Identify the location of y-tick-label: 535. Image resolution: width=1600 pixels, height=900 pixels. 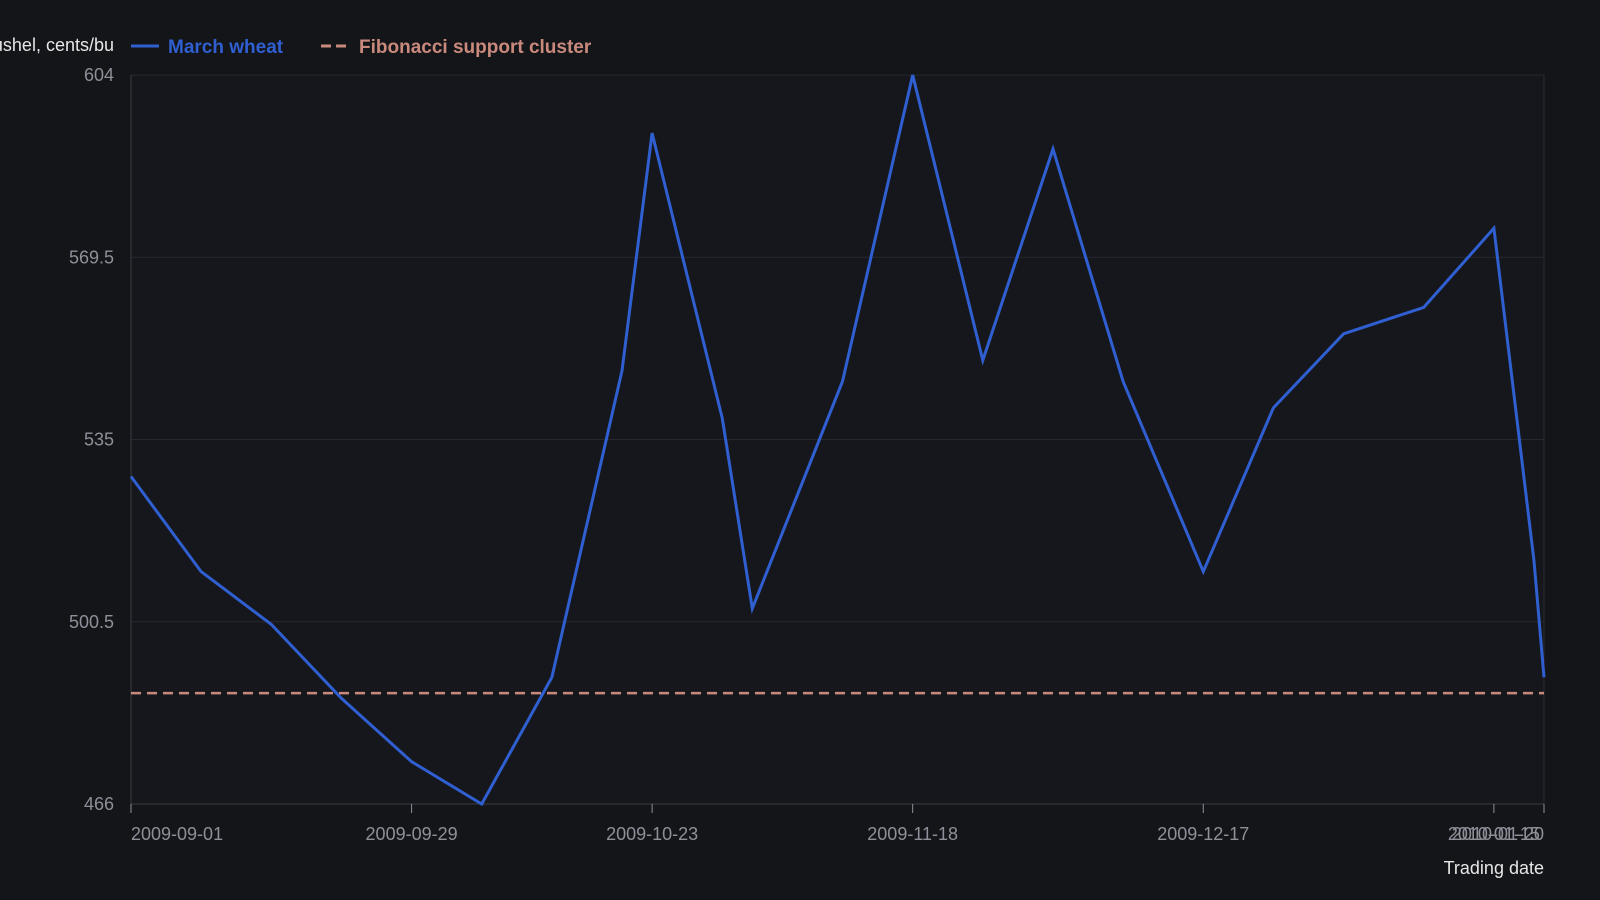
(99, 440).